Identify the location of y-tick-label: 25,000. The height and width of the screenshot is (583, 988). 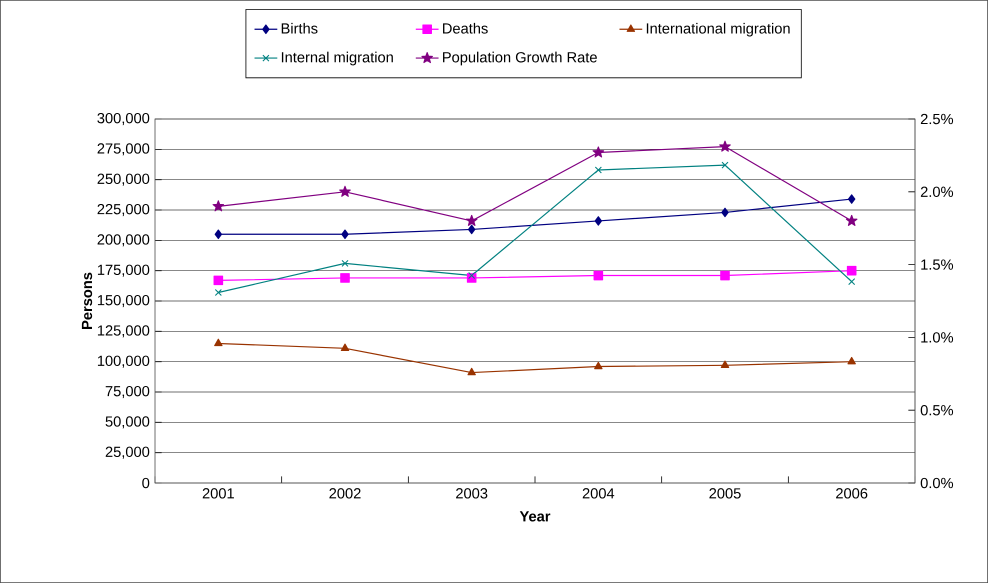
(128, 452).